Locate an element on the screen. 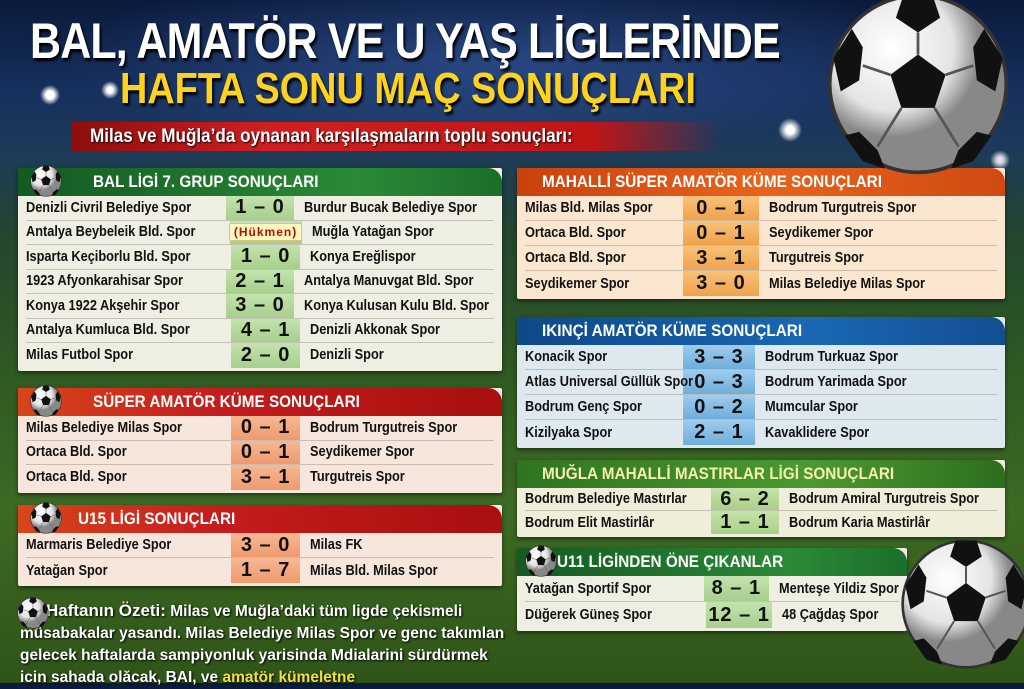 The width and height of the screenshot is (1024, 689). match-score-text: 0 – 2 is located at coordinates (719, 406).